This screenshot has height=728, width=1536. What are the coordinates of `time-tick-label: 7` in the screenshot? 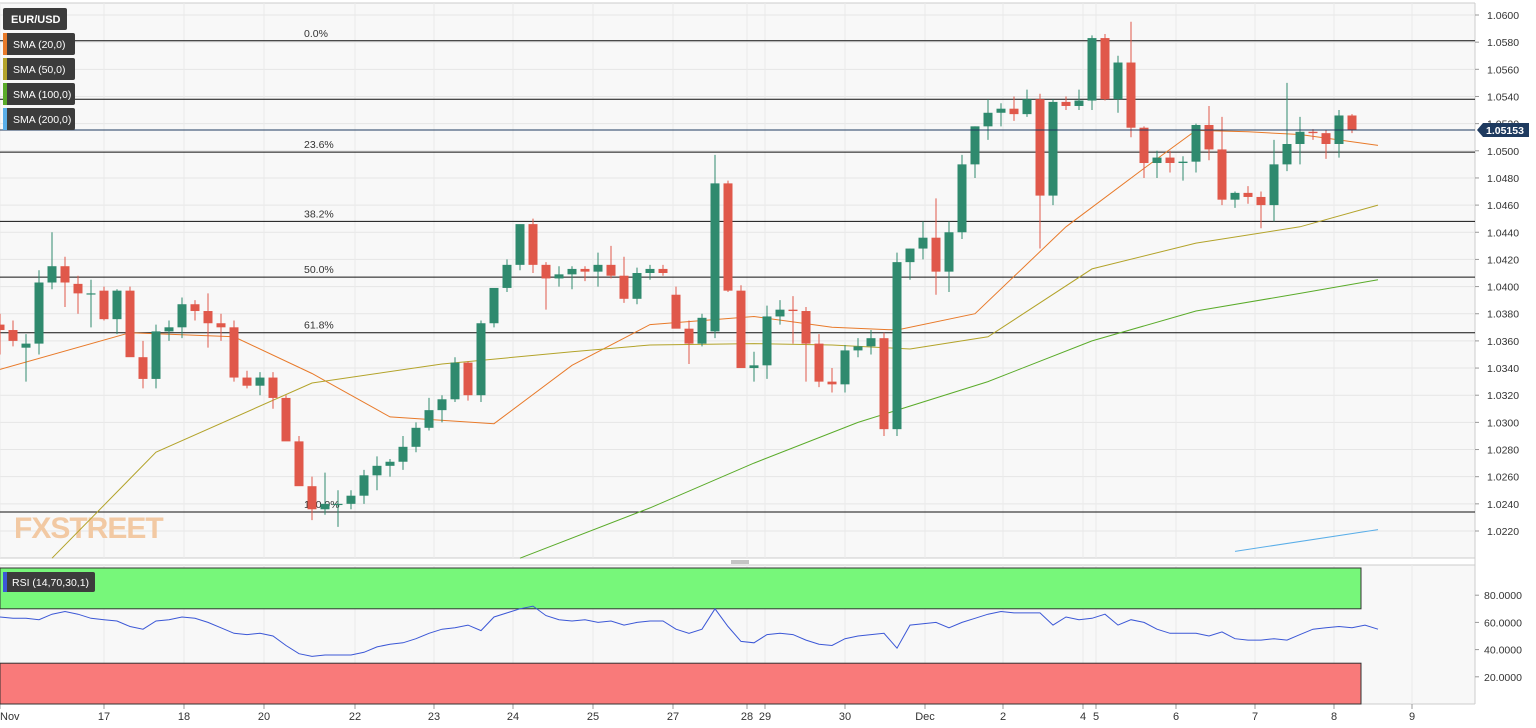 It's located at (1255, 717).